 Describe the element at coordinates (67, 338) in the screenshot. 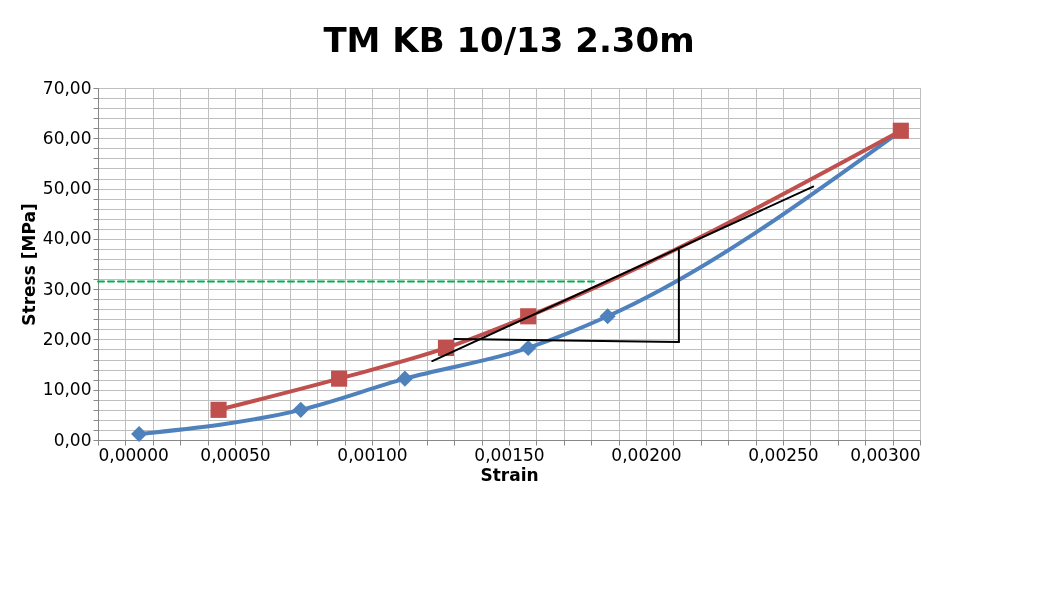

I see `y-tick-label: 20,00` at that location.